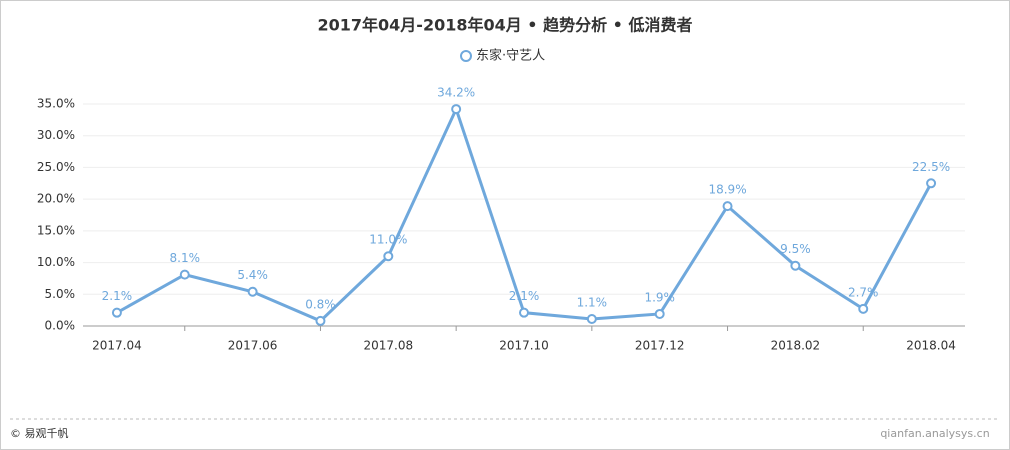 This screenshot has height=450, width=1010. Describe the element at coordinates (252, 275) in the screenshot. I see `data-label: 5.4%` at that location.